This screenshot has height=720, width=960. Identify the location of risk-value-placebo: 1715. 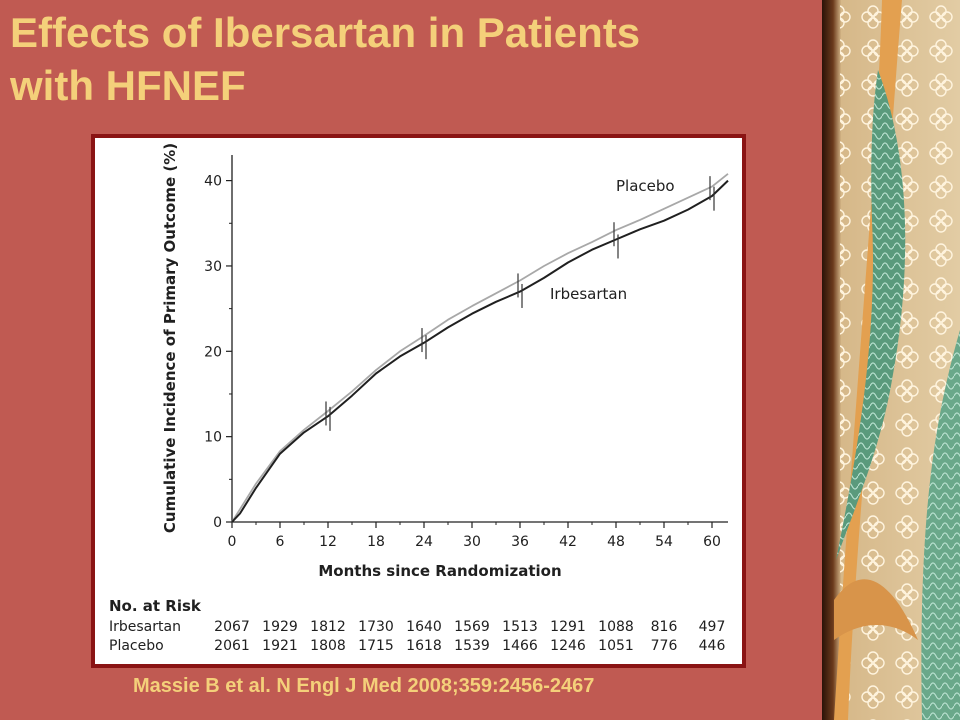
(376, 646).